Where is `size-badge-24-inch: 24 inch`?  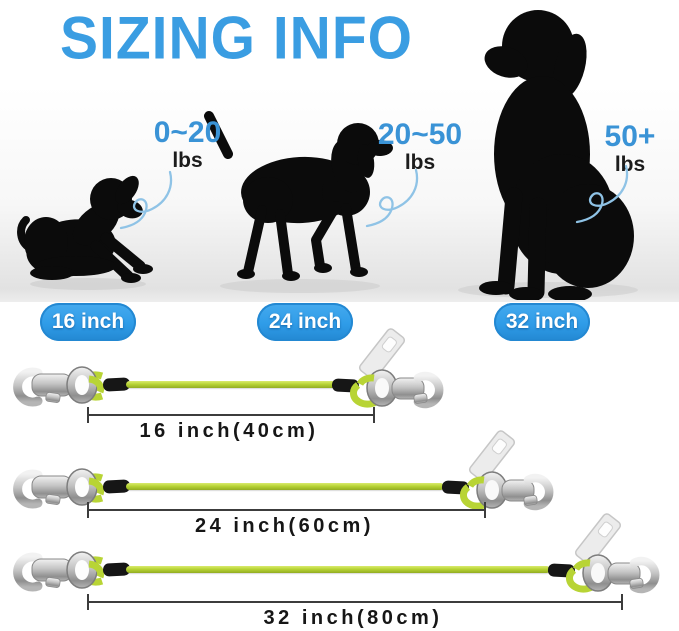 size-badge-24-inch: 24 inch is located at coordinates (305, 322).